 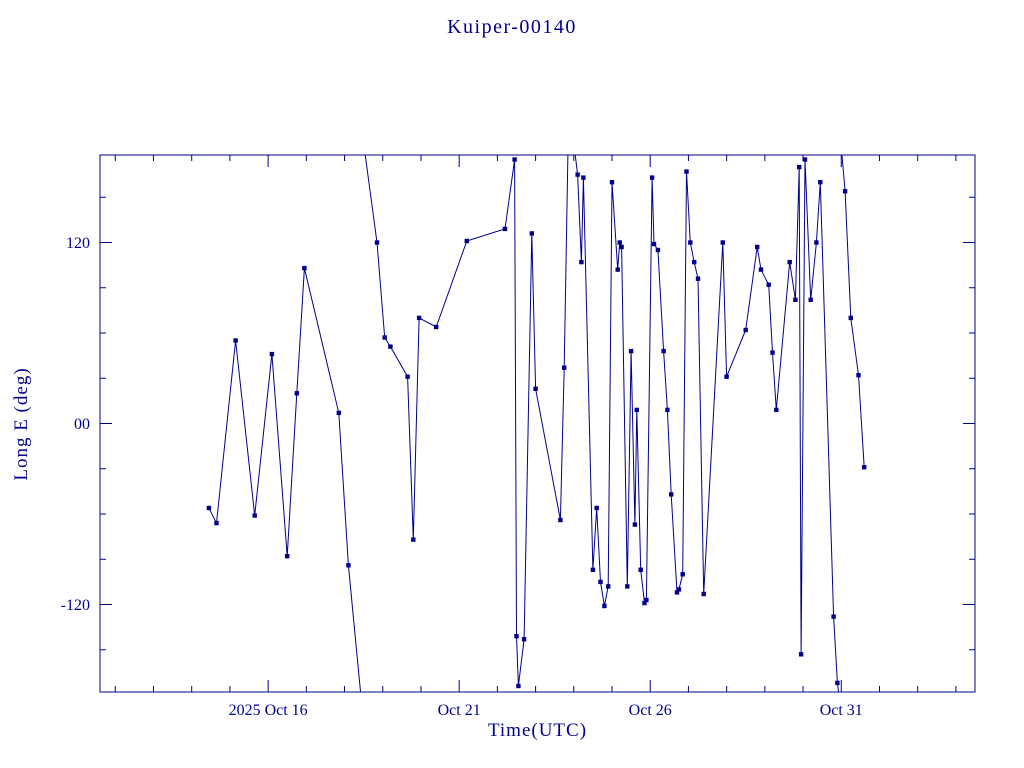 I want to click on y-tick-label: 00, so click(x=82, y=424).